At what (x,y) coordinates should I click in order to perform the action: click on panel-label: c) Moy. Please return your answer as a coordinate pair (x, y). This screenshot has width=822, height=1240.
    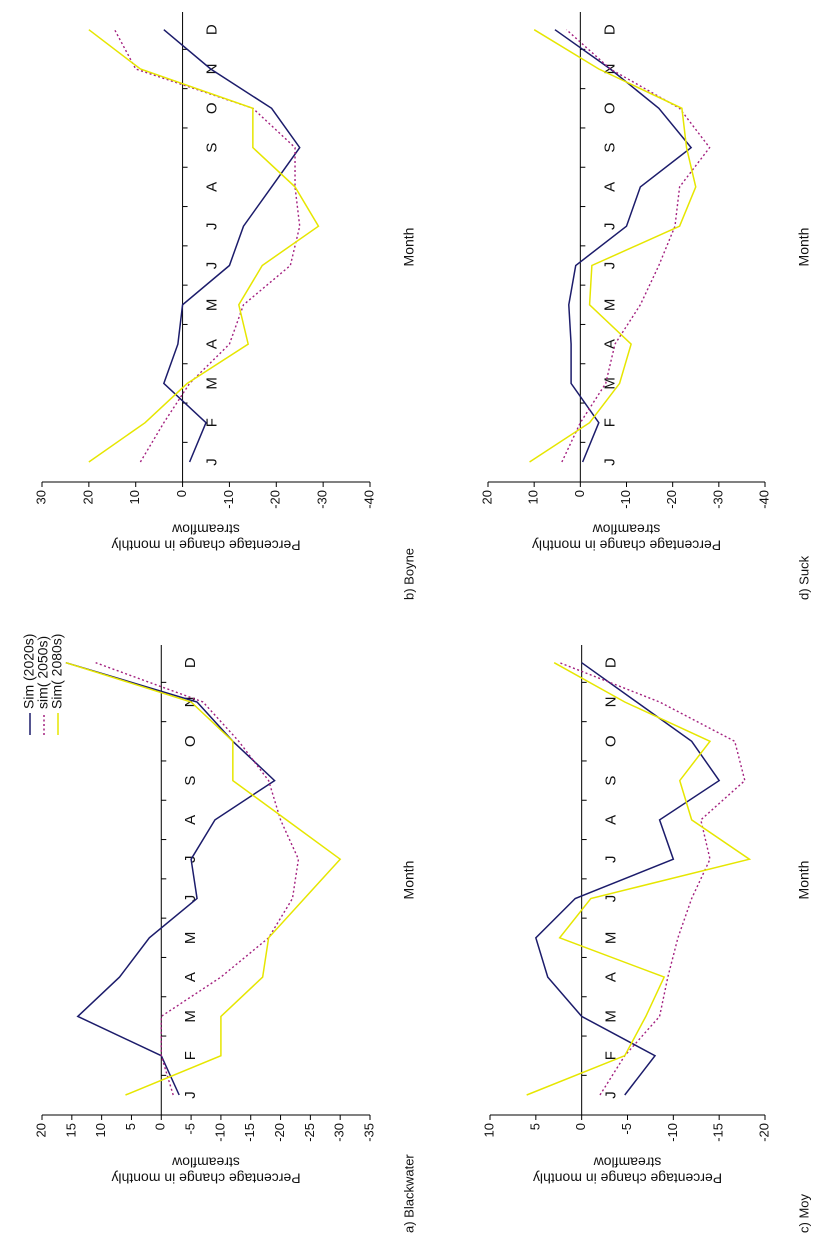
    Looking at the image, I should click on (803, 1214).